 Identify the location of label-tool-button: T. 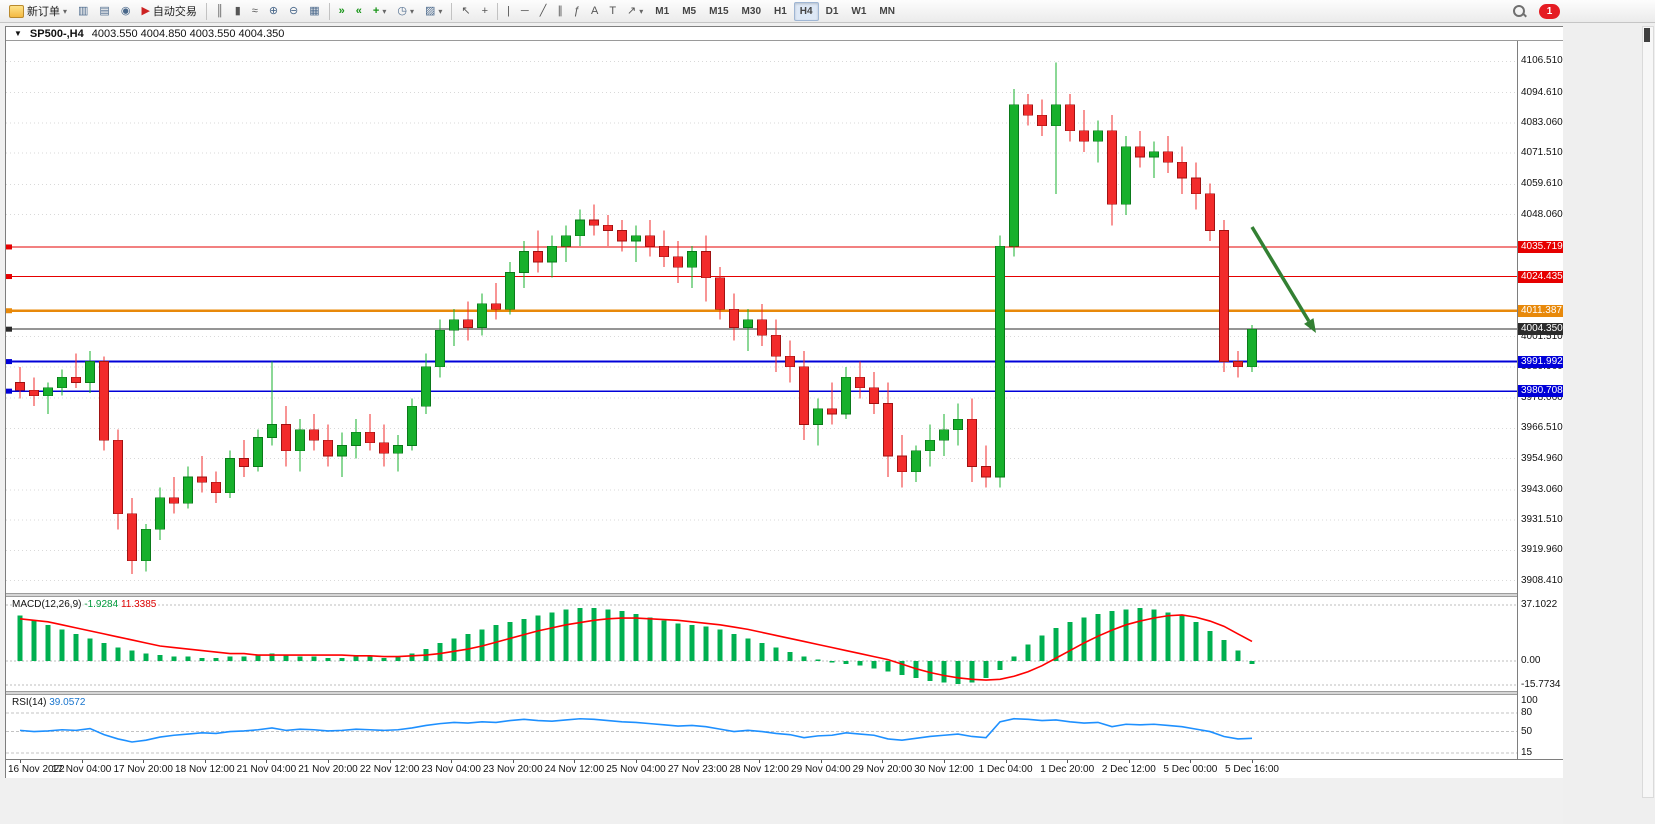
(612, 11).